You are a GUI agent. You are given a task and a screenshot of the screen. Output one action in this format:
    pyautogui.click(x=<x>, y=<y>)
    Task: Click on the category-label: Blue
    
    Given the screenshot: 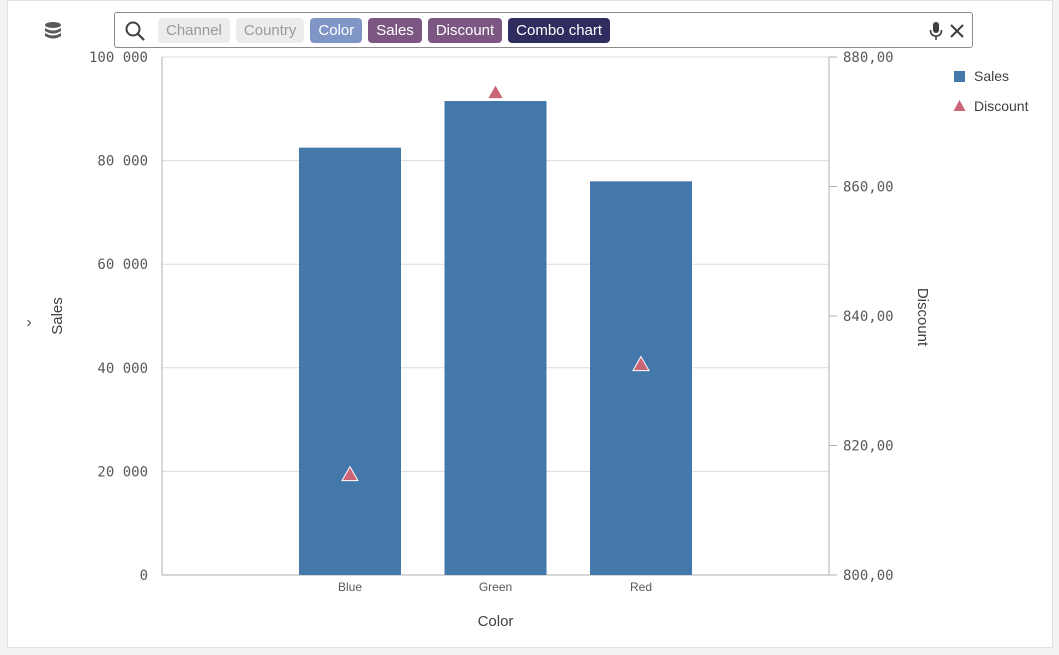 What is the action you would take?
    pyautogui.click(x=350, y=587)
    